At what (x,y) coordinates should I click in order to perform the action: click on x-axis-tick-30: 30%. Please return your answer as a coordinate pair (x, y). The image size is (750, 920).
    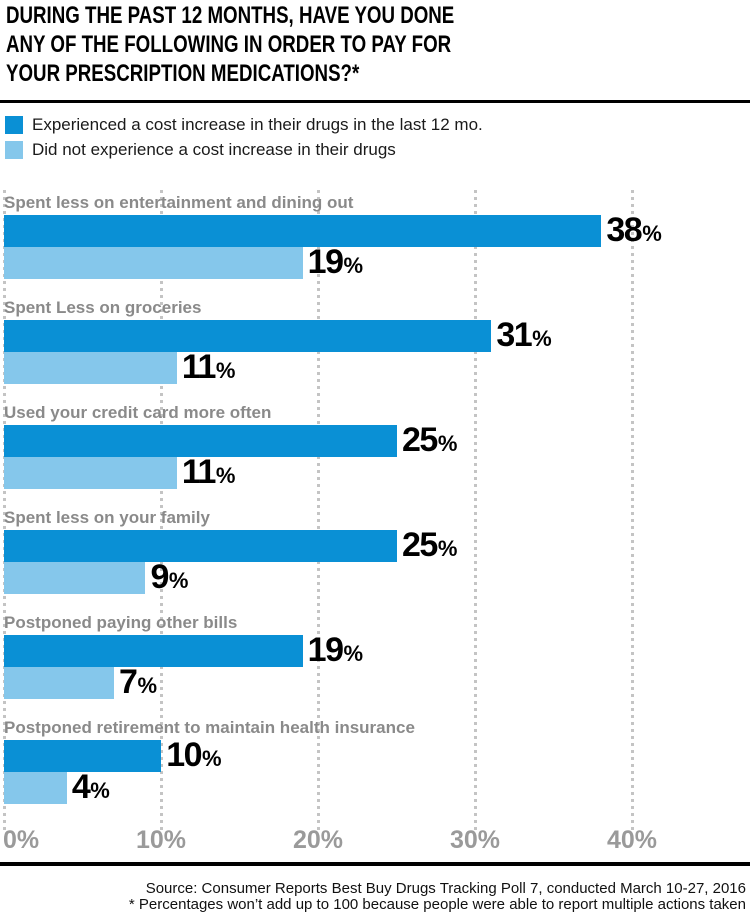
    Looking at the image, I should click on (475, 840).